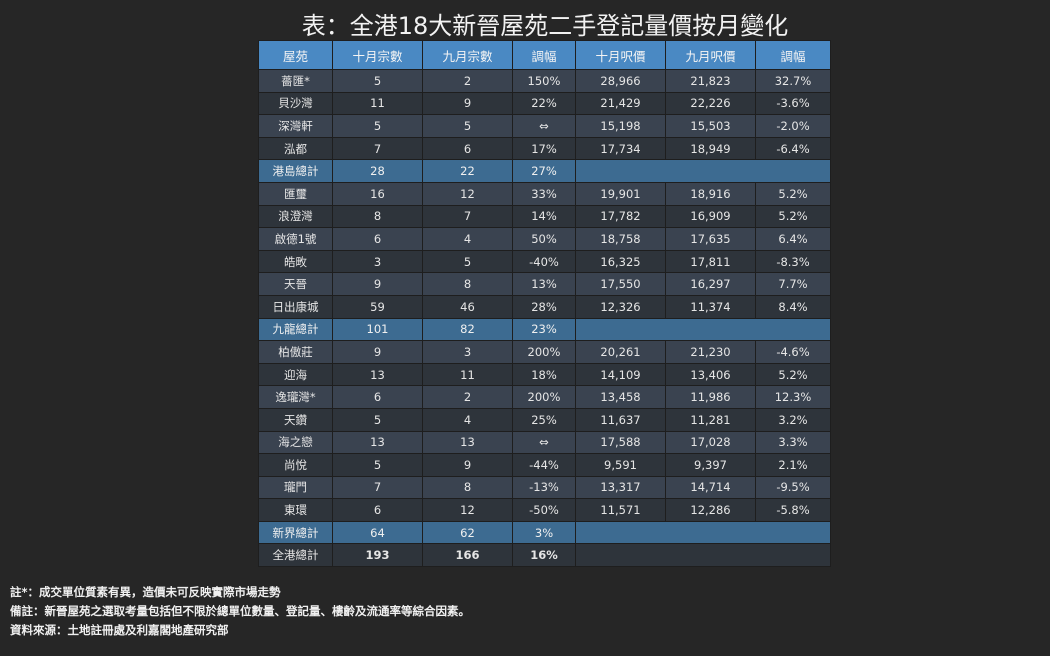 The width and height of the screenshot is (1050, 656). I want to click on table-row: 日出康城 59 46 28% 12,326 11,374 8.4%, so click(544, 306).